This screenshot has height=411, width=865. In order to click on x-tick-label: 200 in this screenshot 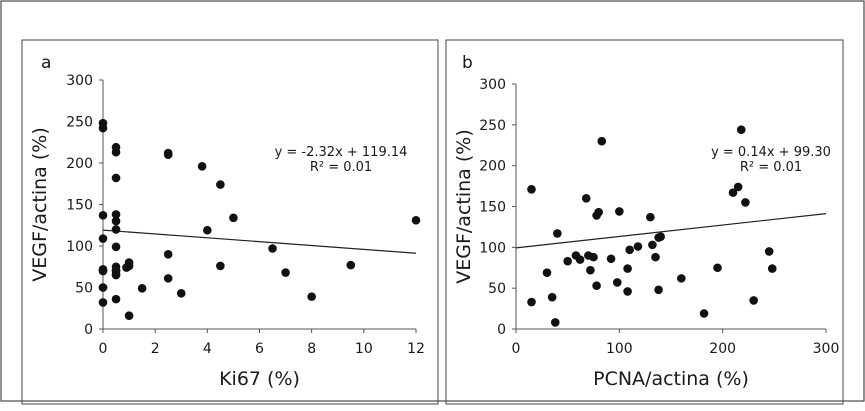, I will do `click(722, 349)`.